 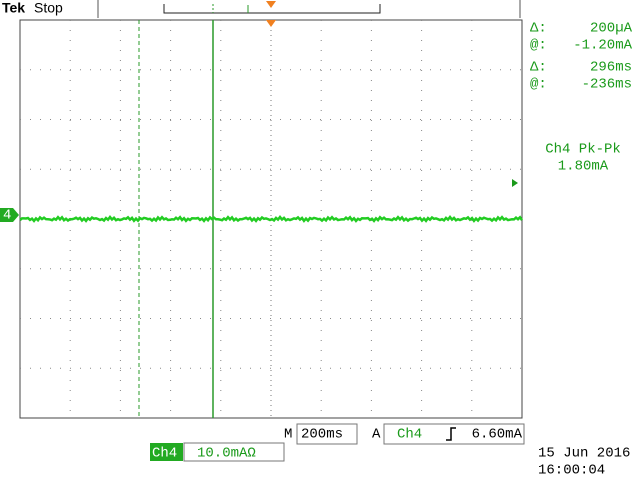 I want to click on channel-marker, so click(x=9, y=215).